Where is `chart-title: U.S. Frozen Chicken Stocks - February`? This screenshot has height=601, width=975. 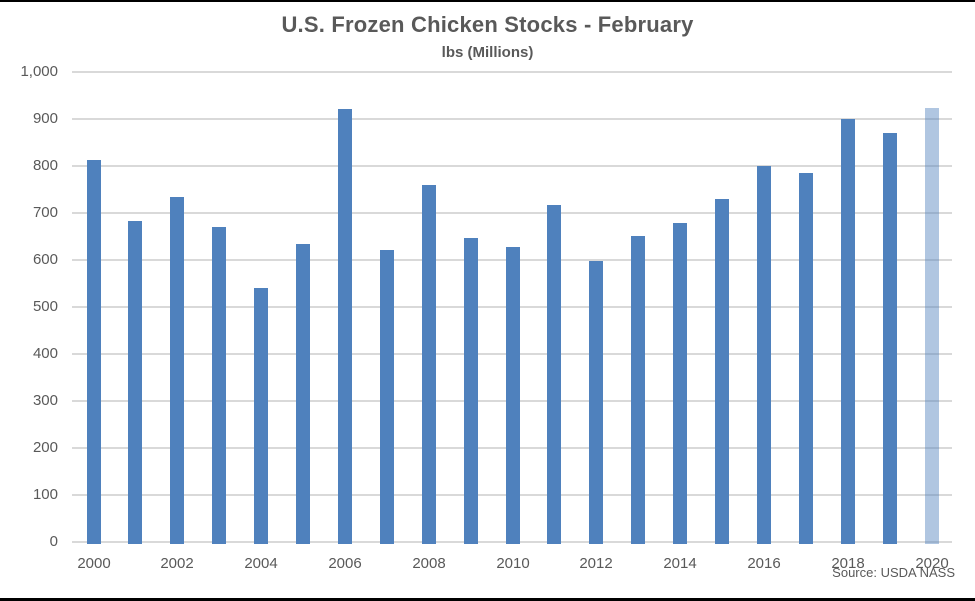 chart-title: U.S. Frozen Chicken Stocks - February is located at coordinates (487, 24).